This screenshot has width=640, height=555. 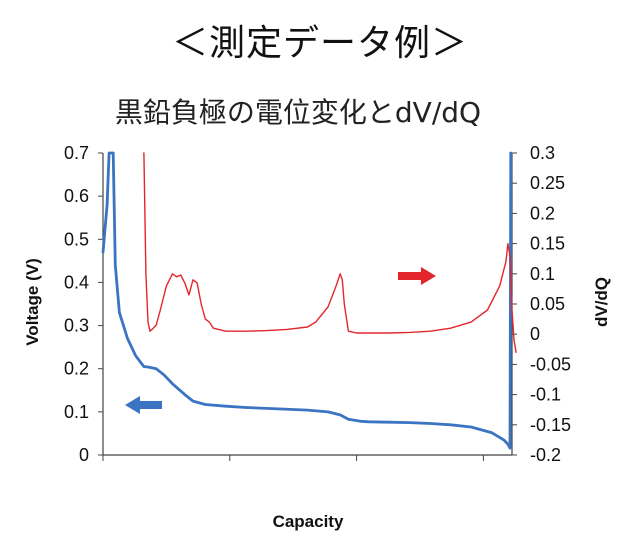 What do you see at coordinates (32, 302) in the screenshot?
I see `y-axis-title: Voltage (V)` at bounding box center [32, 302].